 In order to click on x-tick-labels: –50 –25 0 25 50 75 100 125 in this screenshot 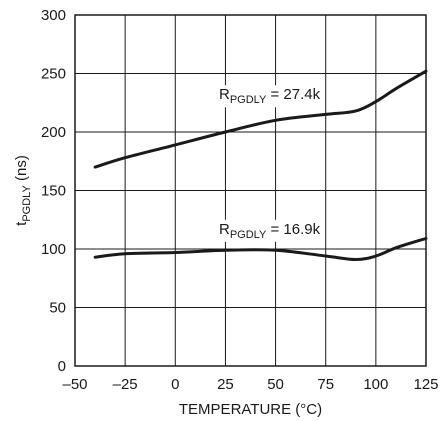, I will do `click(250, 384)`.